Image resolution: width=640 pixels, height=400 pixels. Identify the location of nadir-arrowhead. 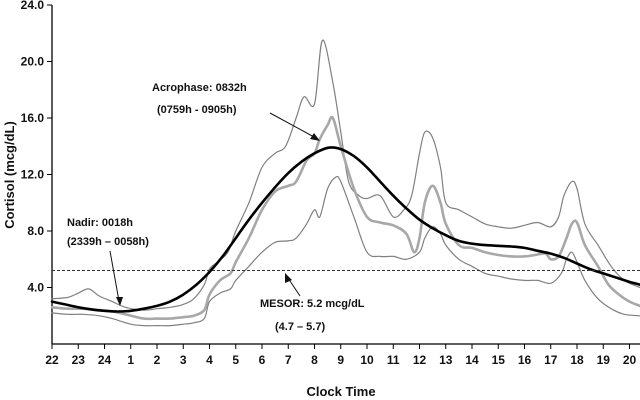
(119, 301).